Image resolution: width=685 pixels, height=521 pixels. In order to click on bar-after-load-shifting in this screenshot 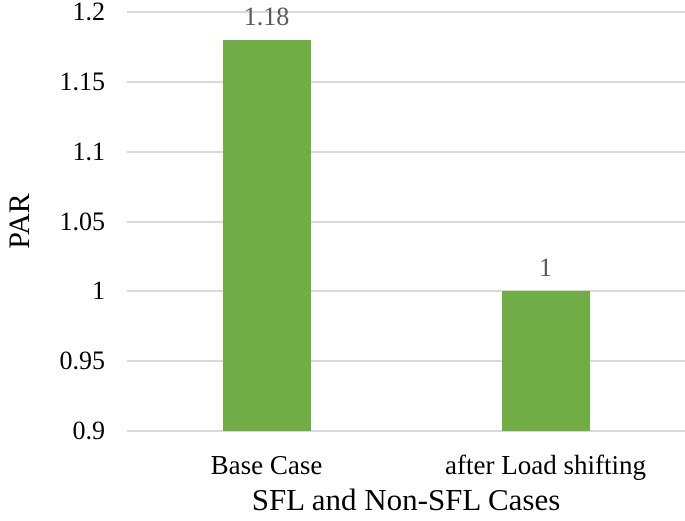, I will do `click(545, 361)`.